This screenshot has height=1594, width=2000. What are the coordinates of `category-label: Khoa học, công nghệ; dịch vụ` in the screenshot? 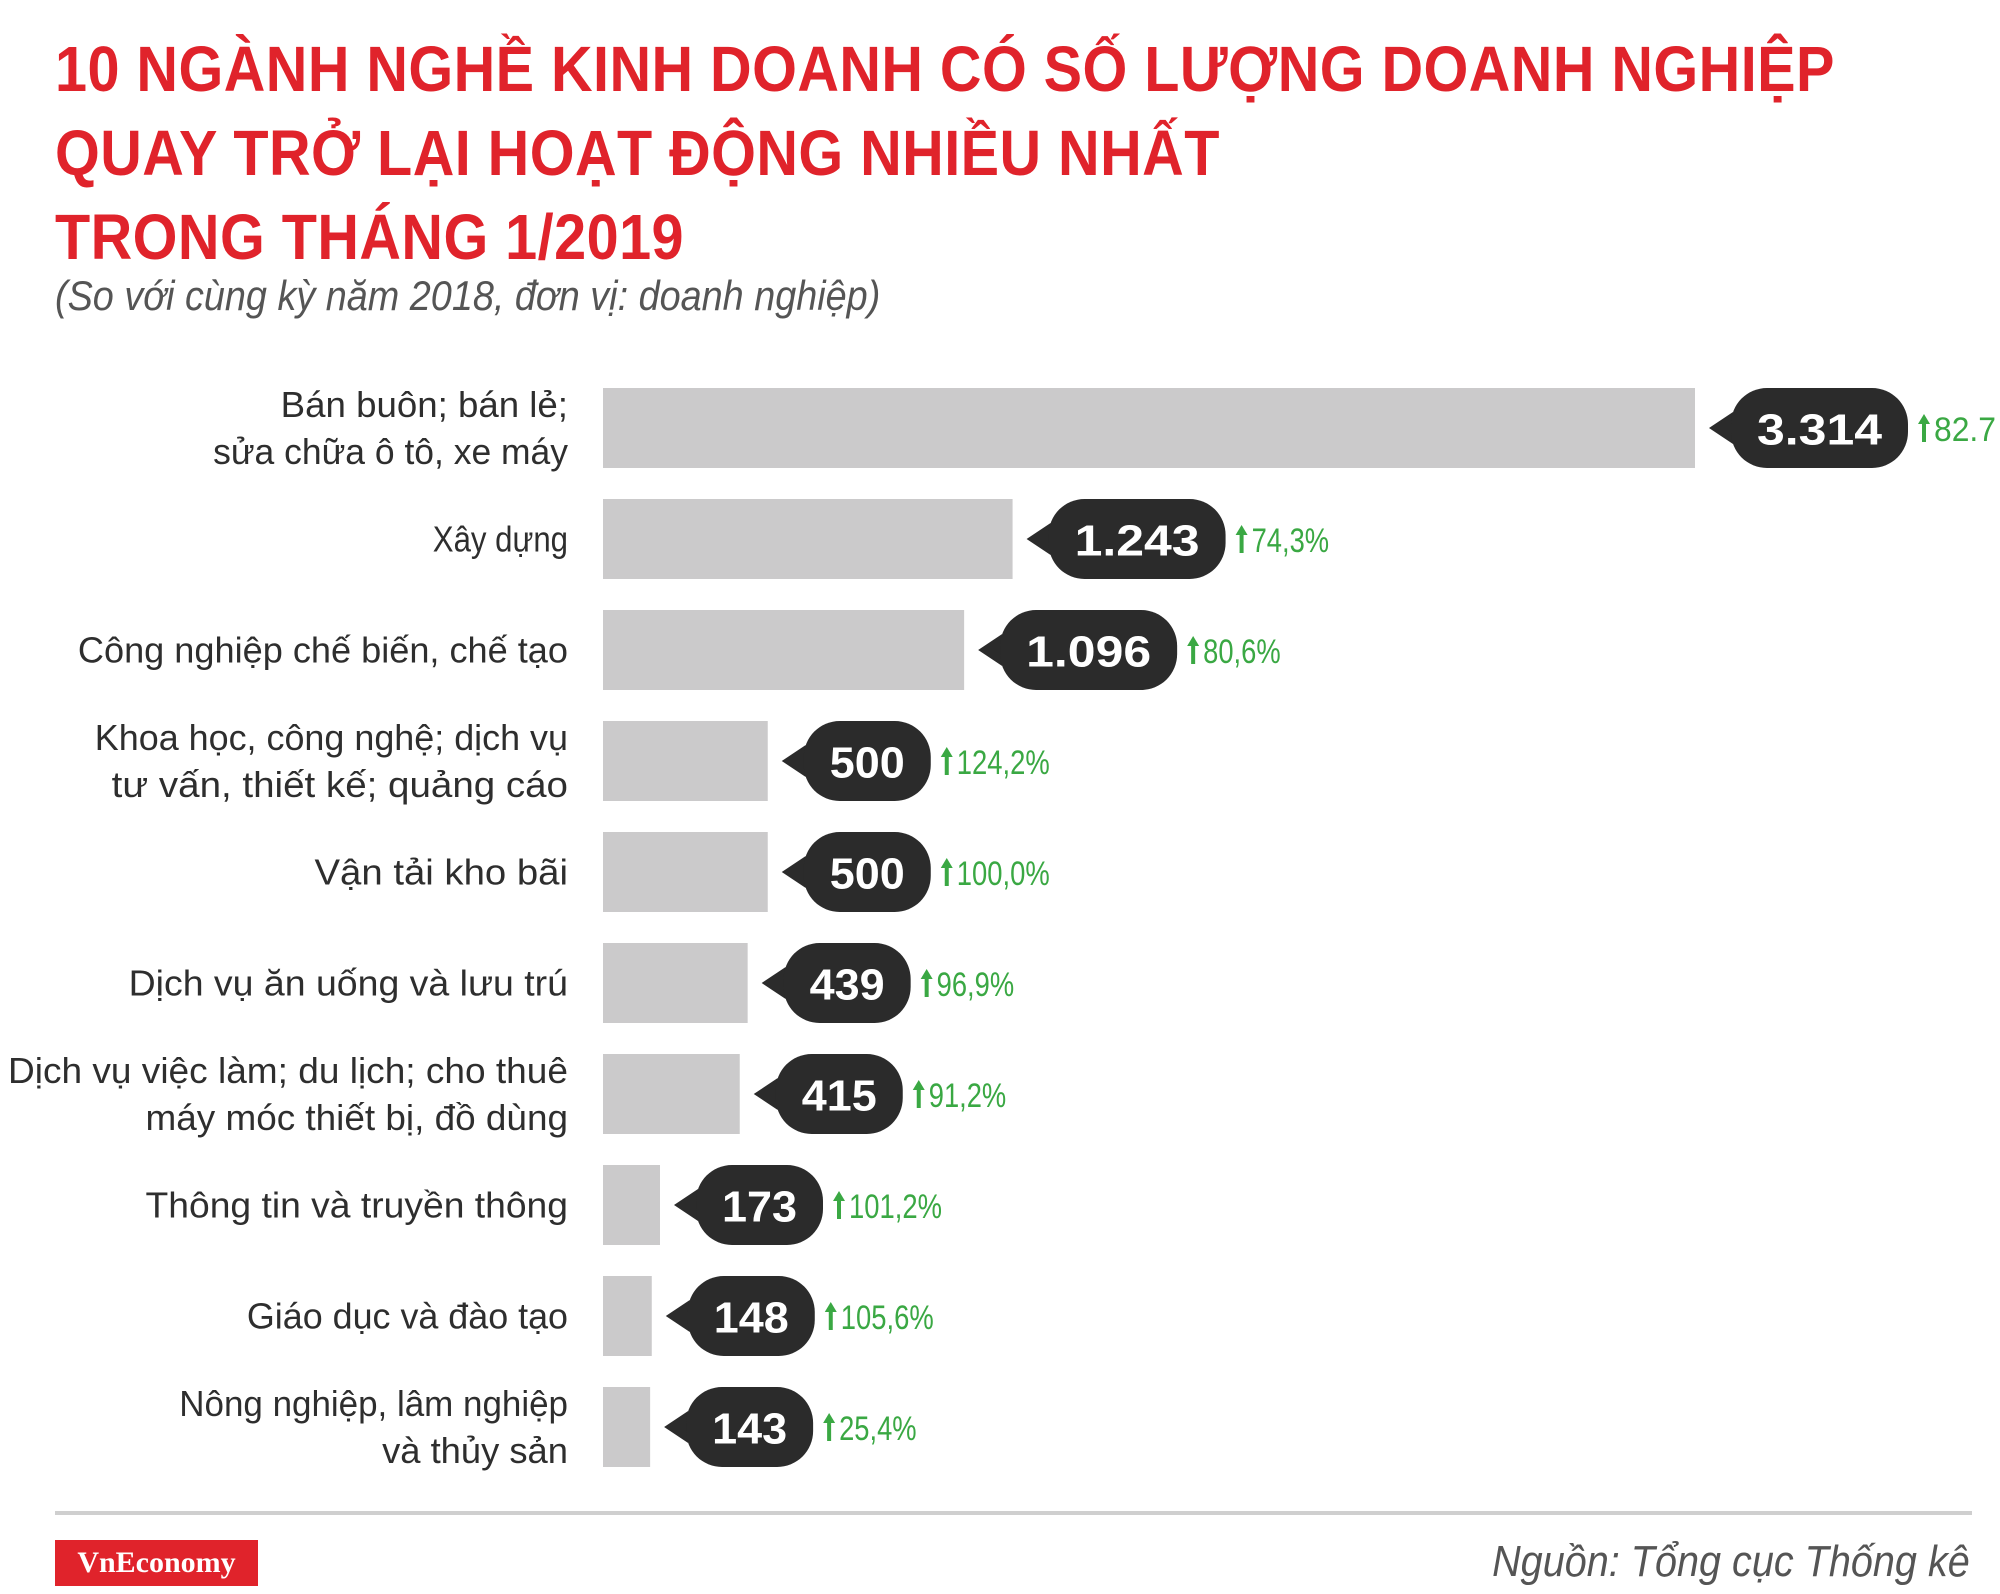 It's located at (331, 737).